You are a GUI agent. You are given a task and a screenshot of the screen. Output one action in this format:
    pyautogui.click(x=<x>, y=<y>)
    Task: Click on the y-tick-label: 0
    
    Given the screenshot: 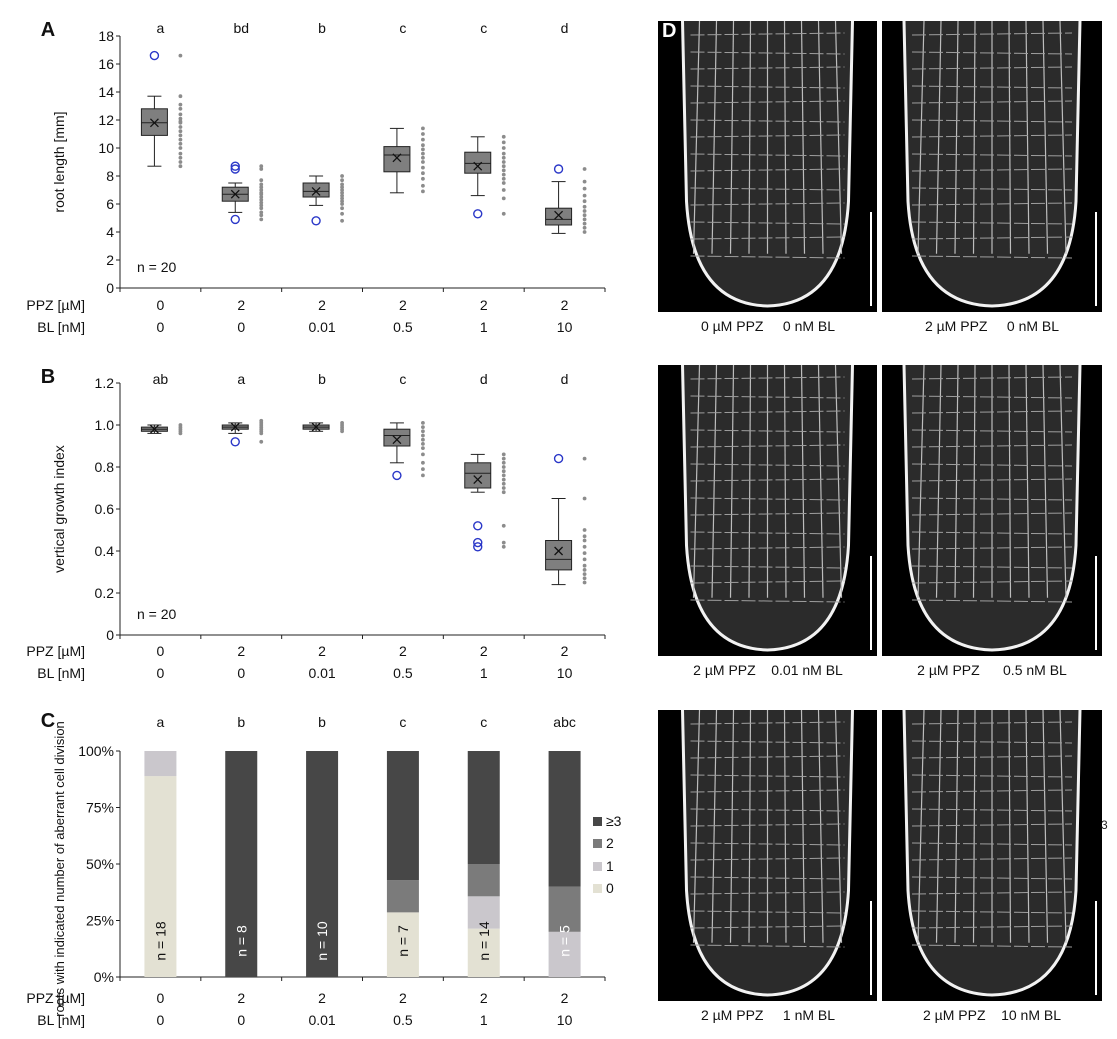 What is the action you would take?
    pyautogui.click(x=110, y=635)
    